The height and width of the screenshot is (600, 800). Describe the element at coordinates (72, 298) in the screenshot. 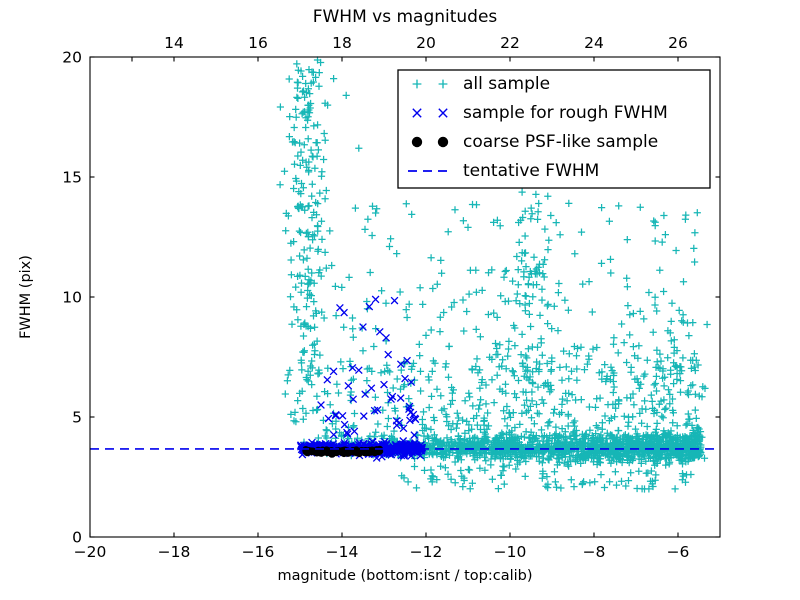

I see `y-tick-label: 10` at that location.